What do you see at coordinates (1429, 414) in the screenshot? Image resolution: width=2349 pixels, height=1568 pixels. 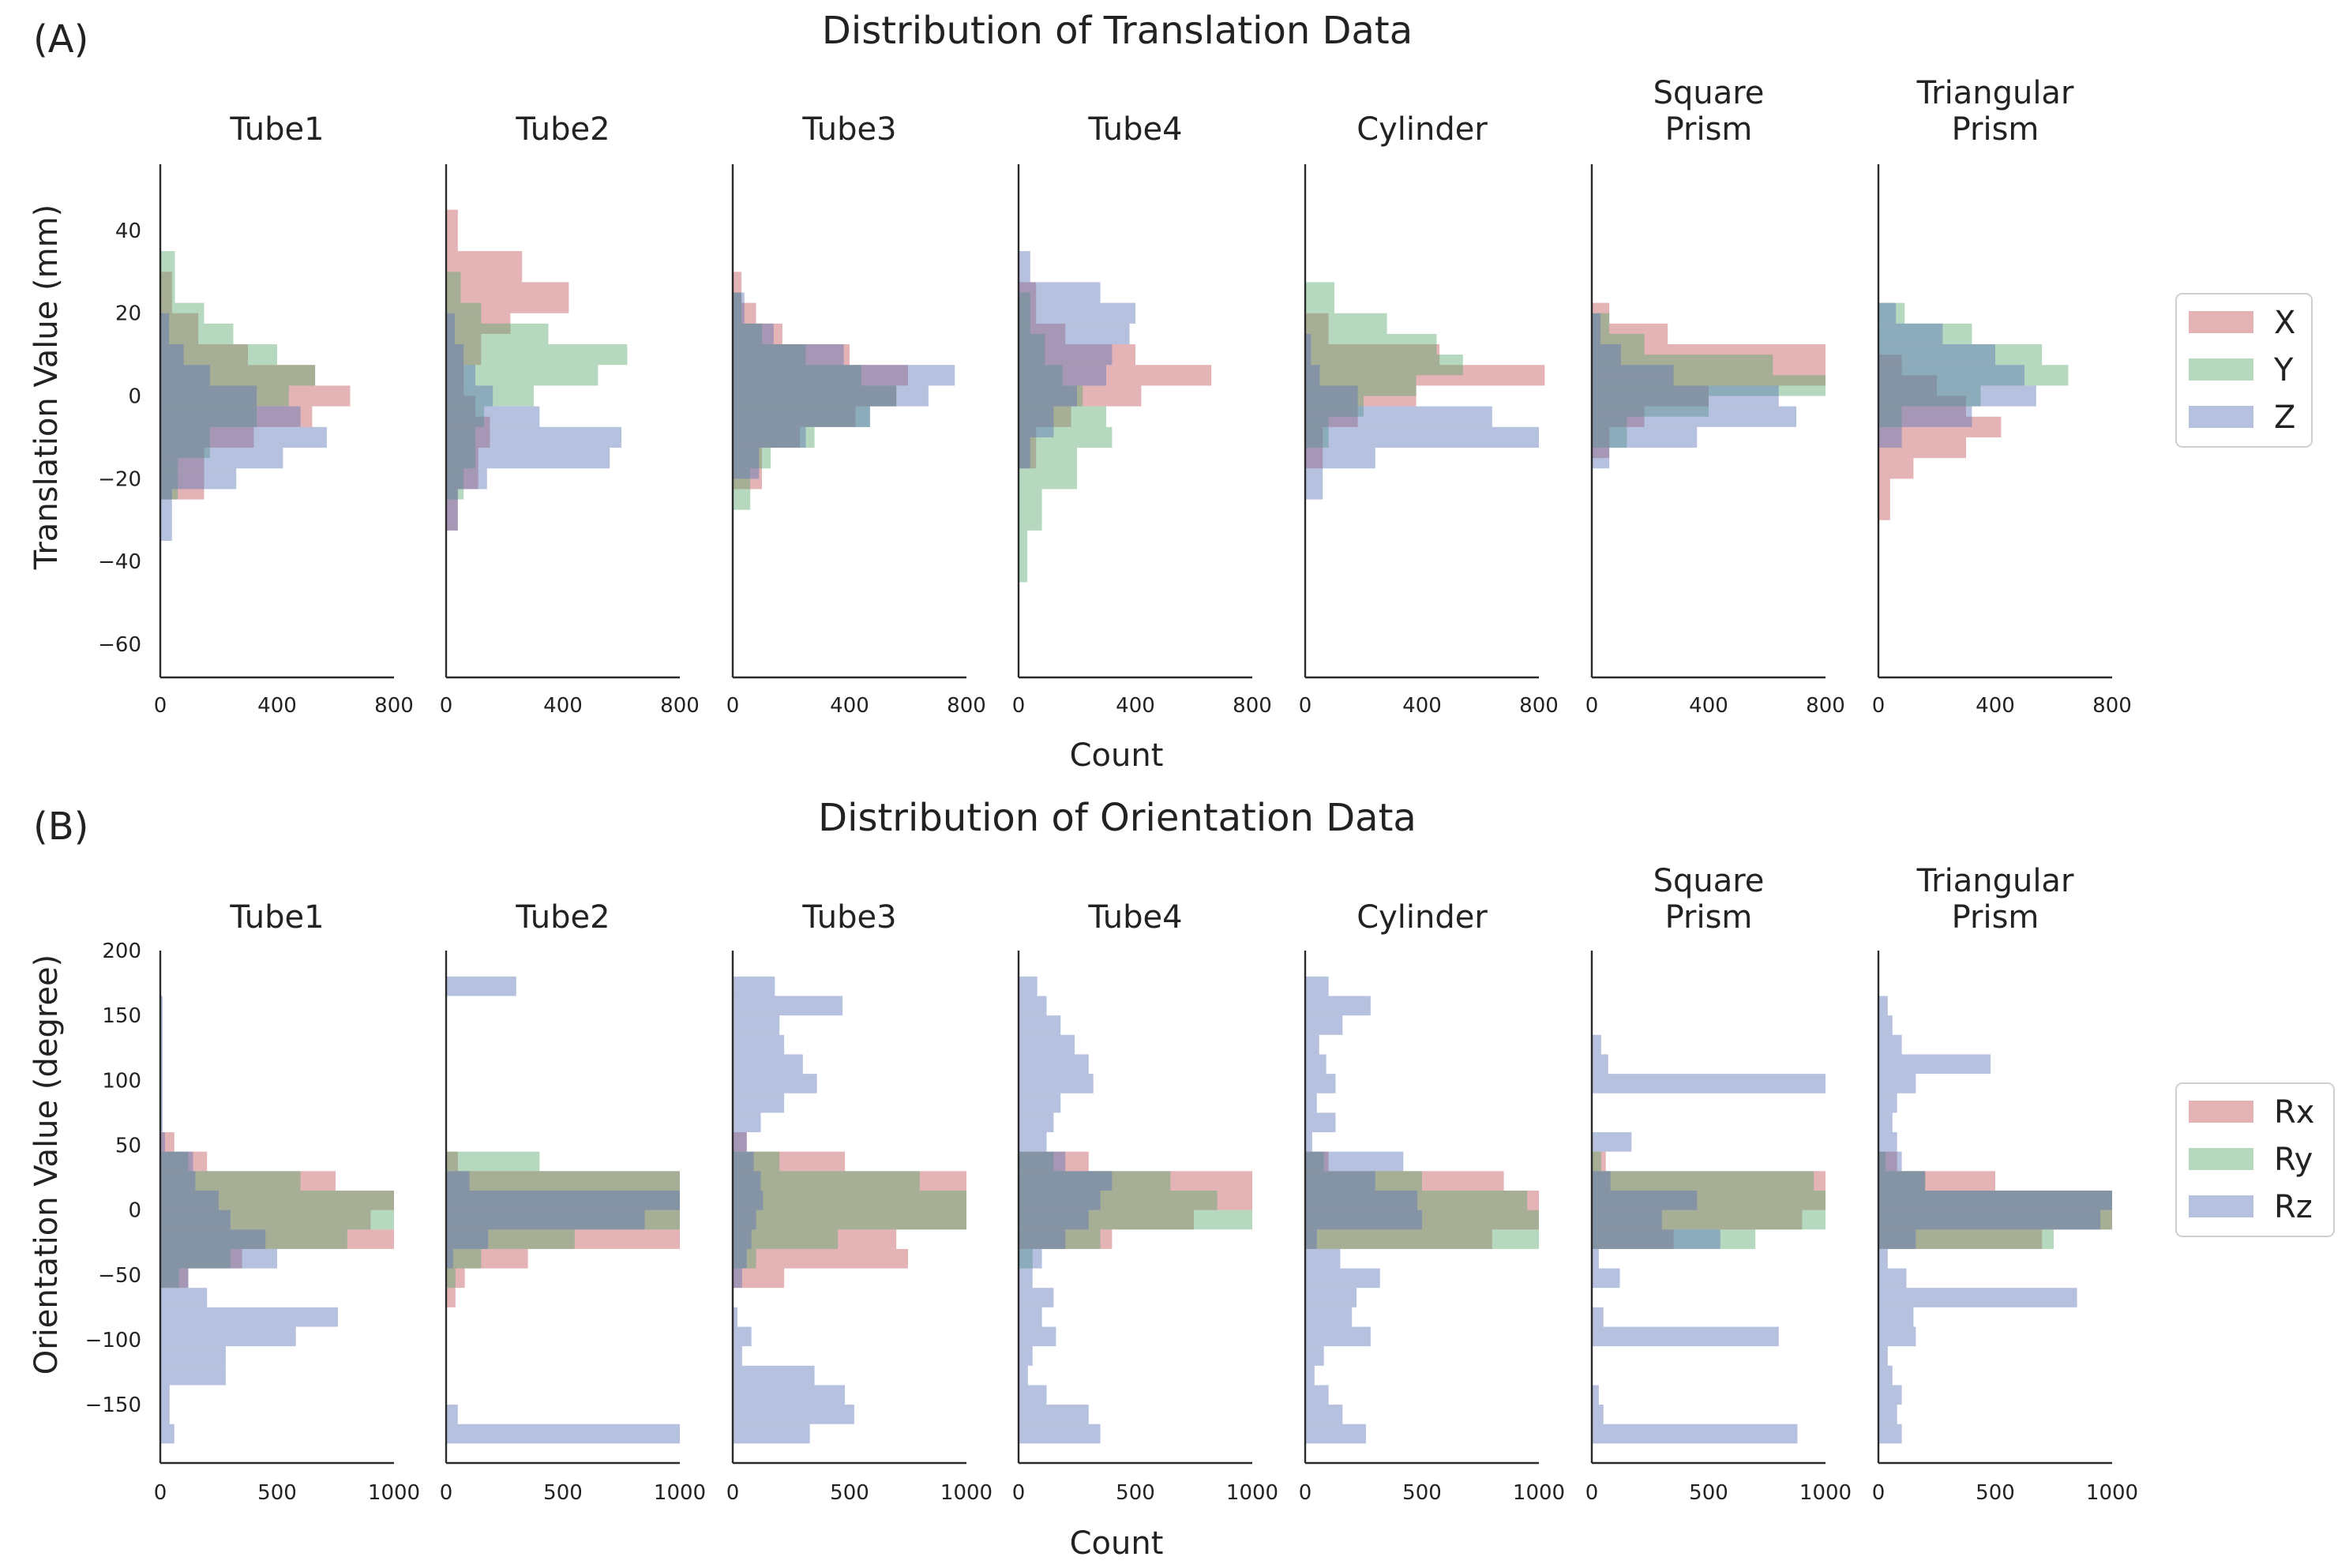 I see `translation-panel-5: Cylinder 0 400 800` at bounding box center [1429, 414].